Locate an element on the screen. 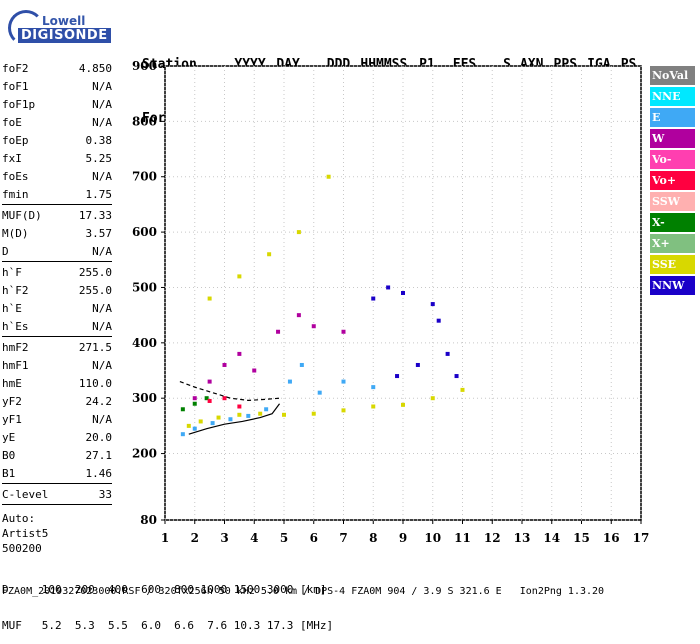  parameter-value: 1.75 is located at coordinates (99, 194).